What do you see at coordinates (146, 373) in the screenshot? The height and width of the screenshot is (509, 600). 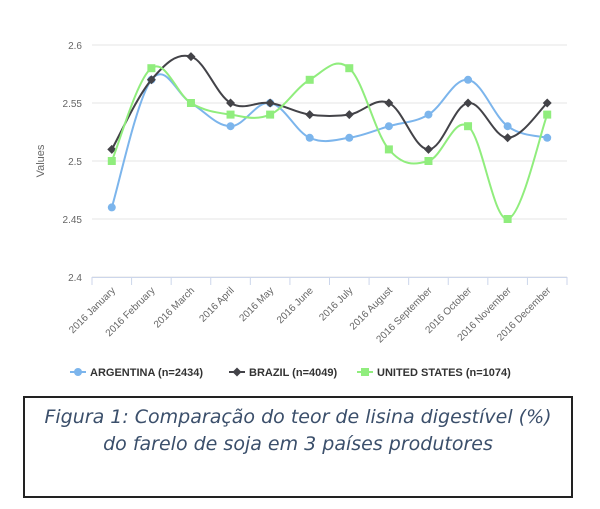 I see `legend-label: ARGENTINA (n=2434)` at bounding box center [146, 373].